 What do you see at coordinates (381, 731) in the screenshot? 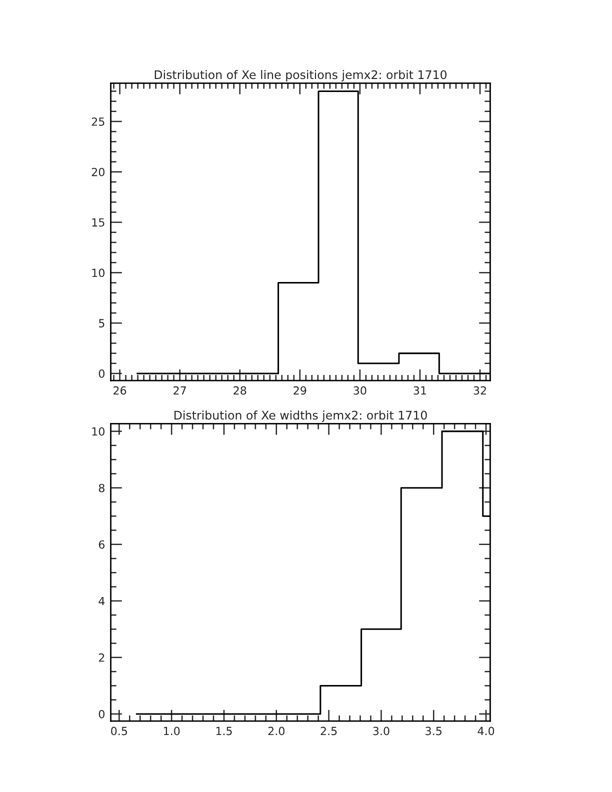
I see `x-tick-label: 3.0` at bounding box center [381, 731].